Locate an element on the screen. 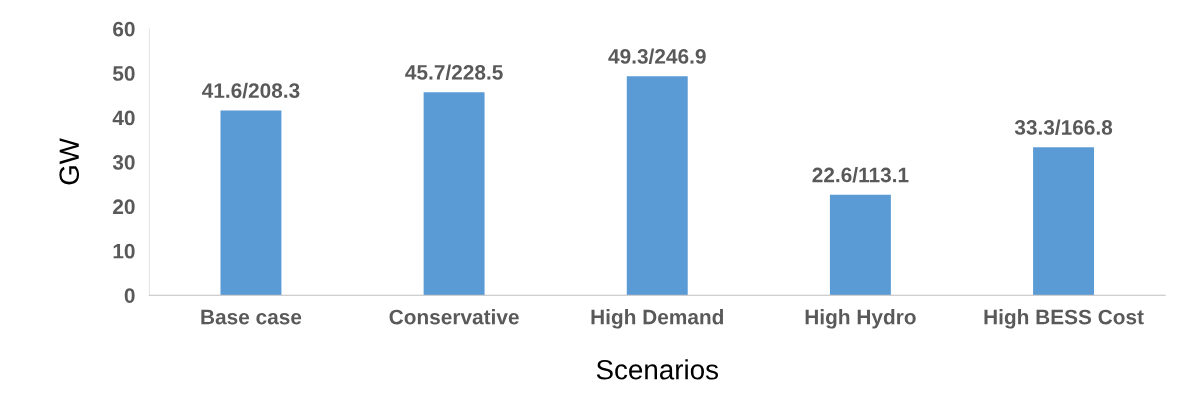  data-label: 45.7/228.5 is located at coordinates (454, 72).